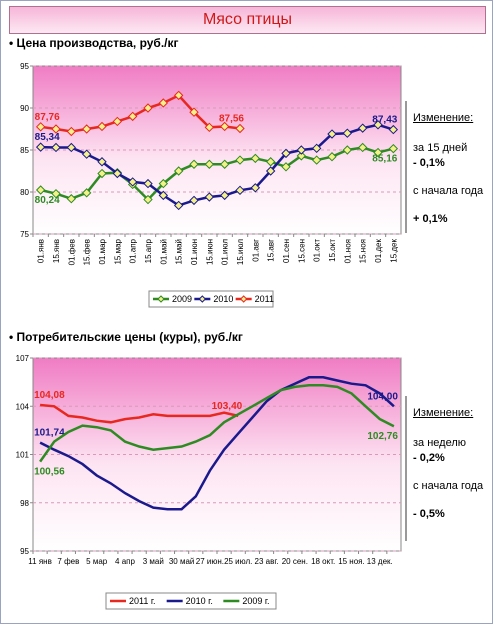 This screenshot has width=493, height=624. I want to click on value-label: 102,76, so click(382, 436).